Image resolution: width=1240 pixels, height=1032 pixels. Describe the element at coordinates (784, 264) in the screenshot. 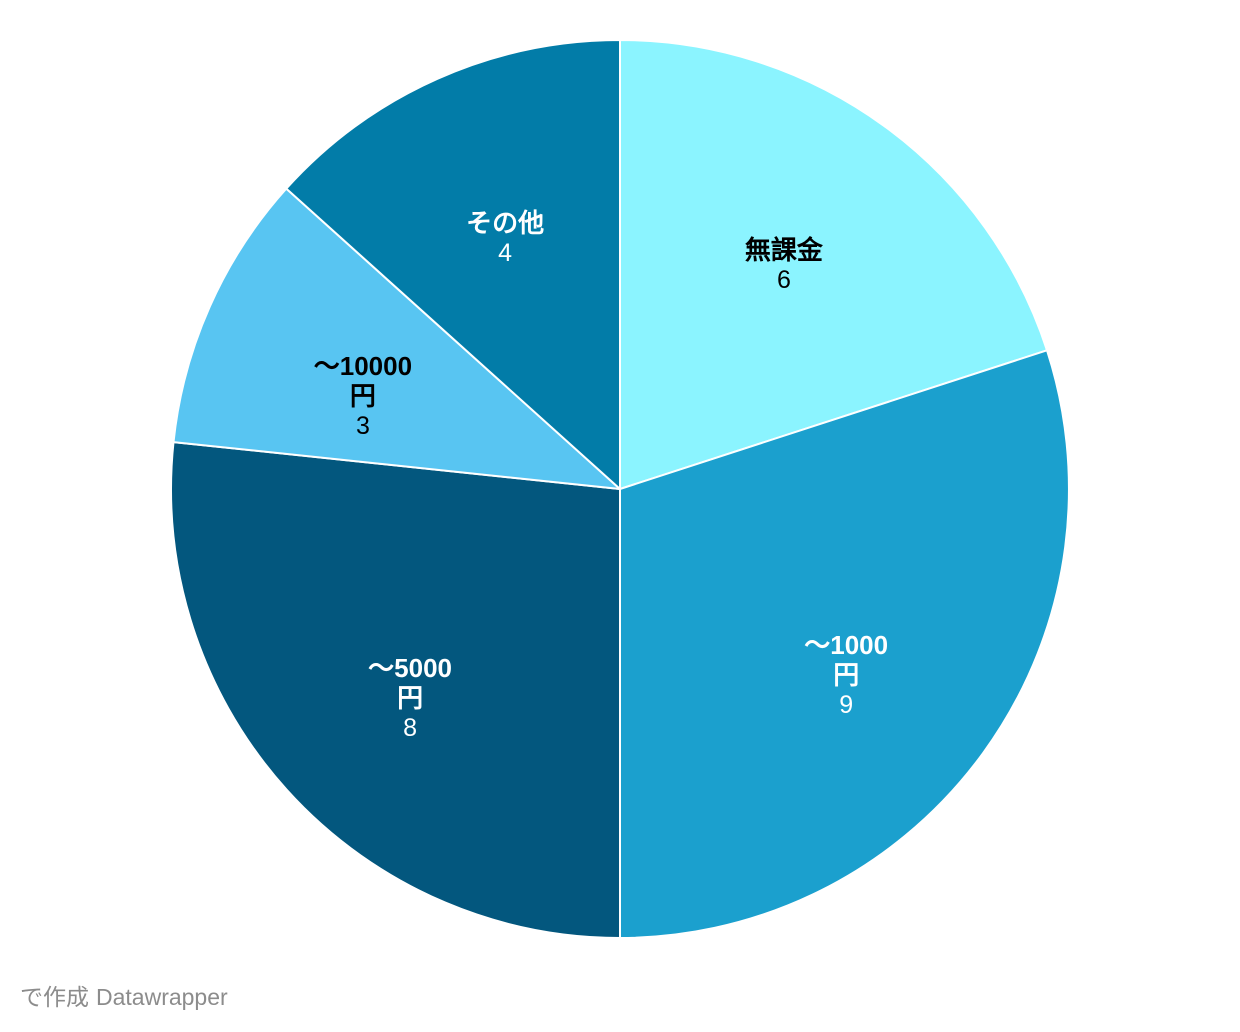

I see `pie-slice-label-0: 無課金 6` at that location.